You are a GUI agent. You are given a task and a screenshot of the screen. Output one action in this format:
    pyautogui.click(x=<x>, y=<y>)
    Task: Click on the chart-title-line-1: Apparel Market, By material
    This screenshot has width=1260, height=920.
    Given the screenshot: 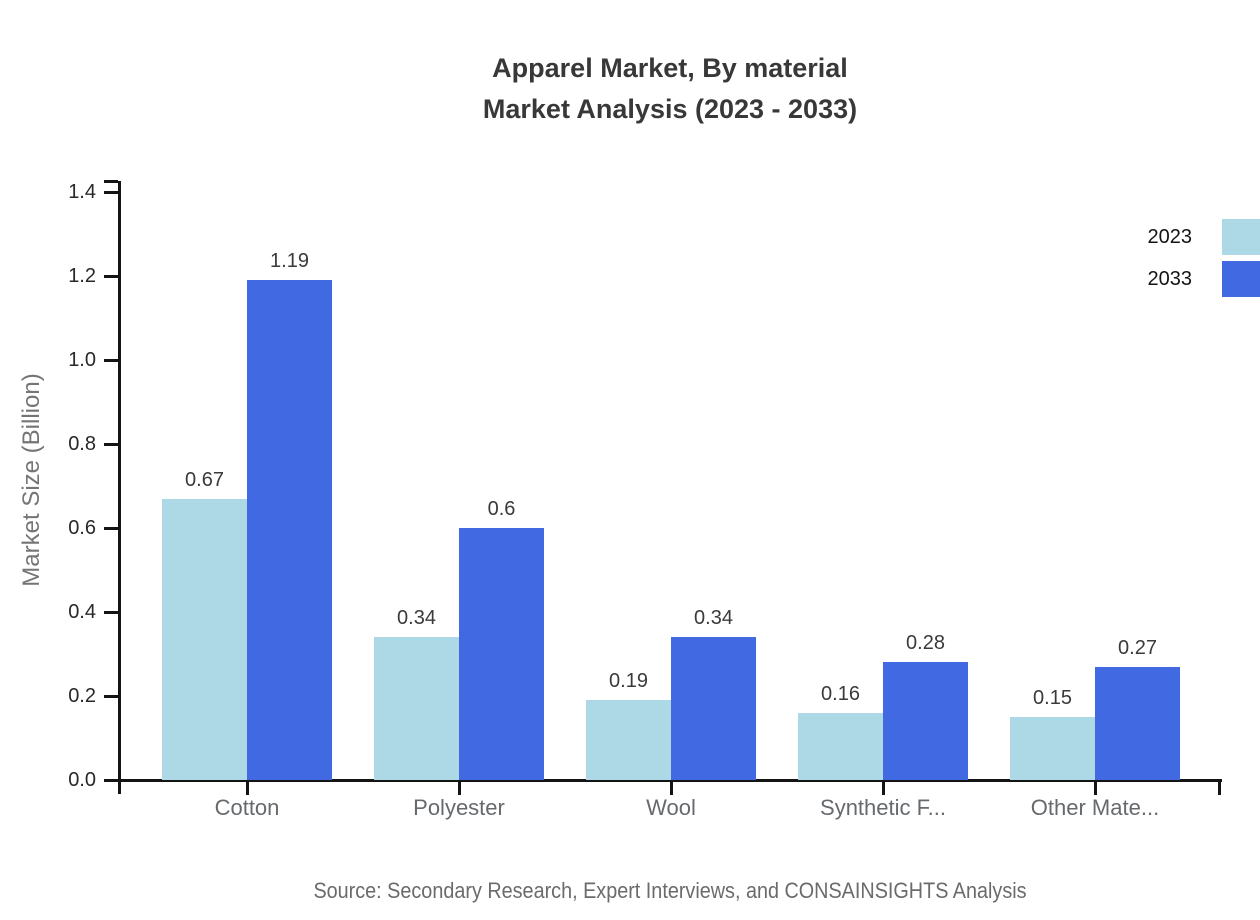 What is the action you would take?
    pyautogui.click(x=670, y=68)
    